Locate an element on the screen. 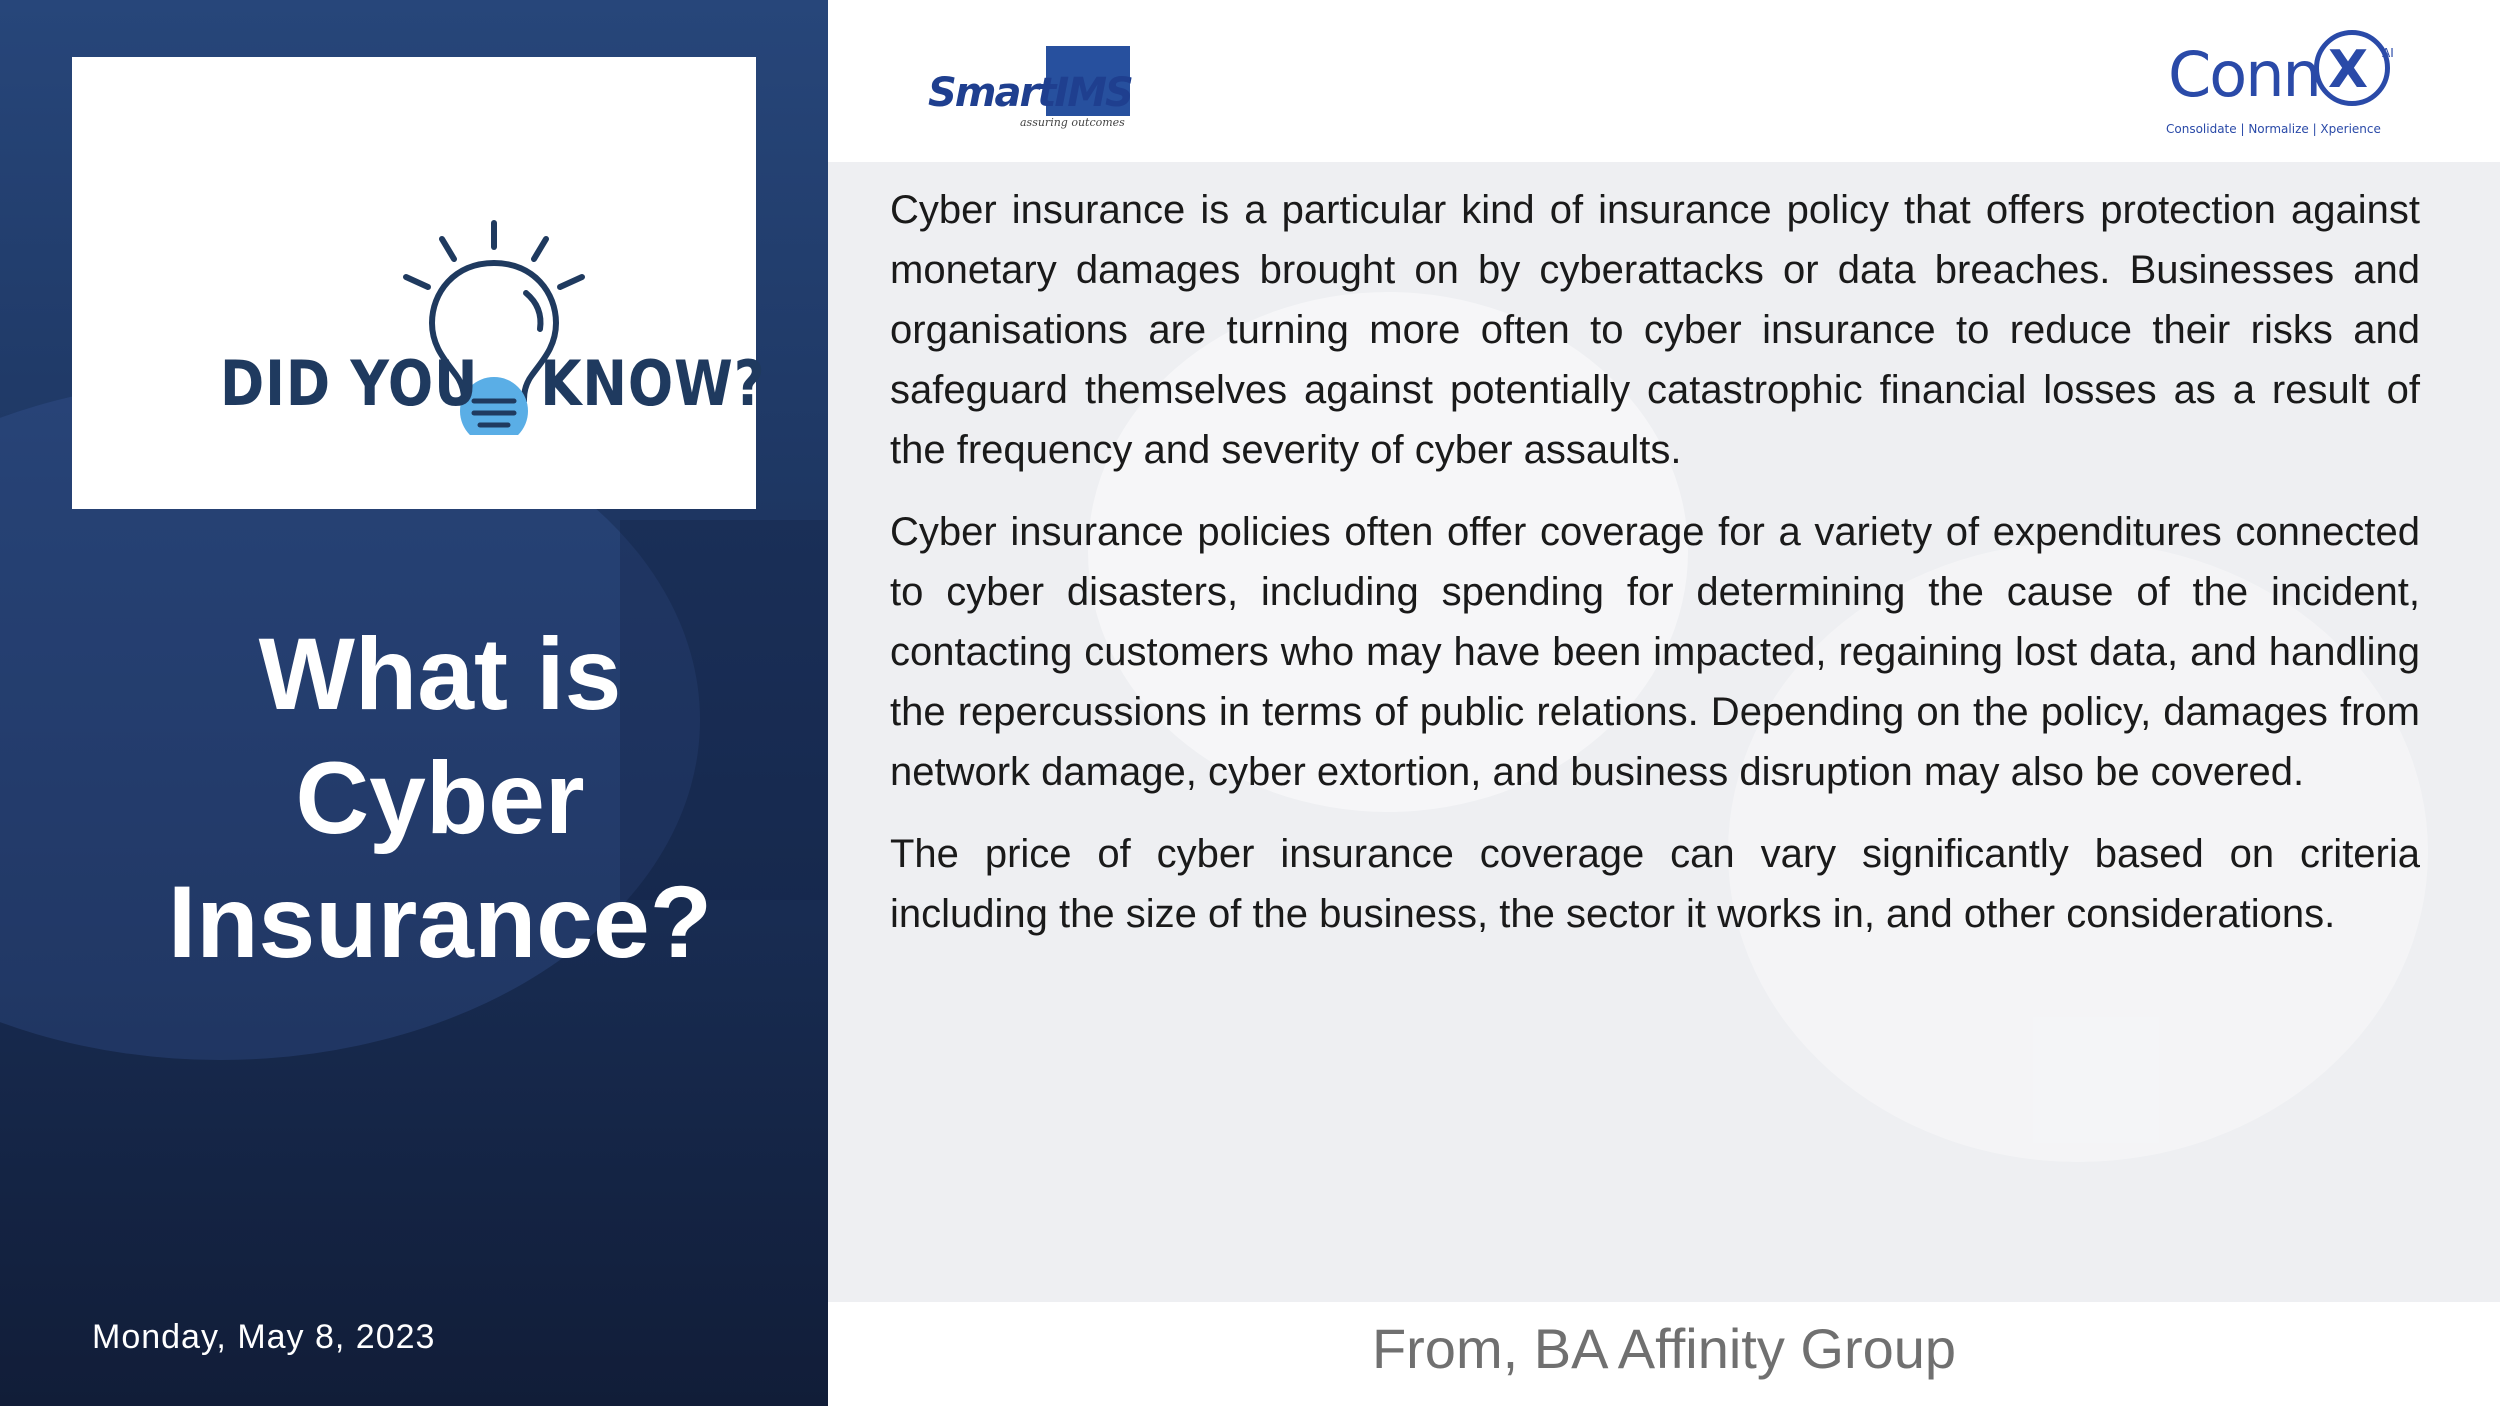  title-line: Insurance? is located at coordinates (440, 922).